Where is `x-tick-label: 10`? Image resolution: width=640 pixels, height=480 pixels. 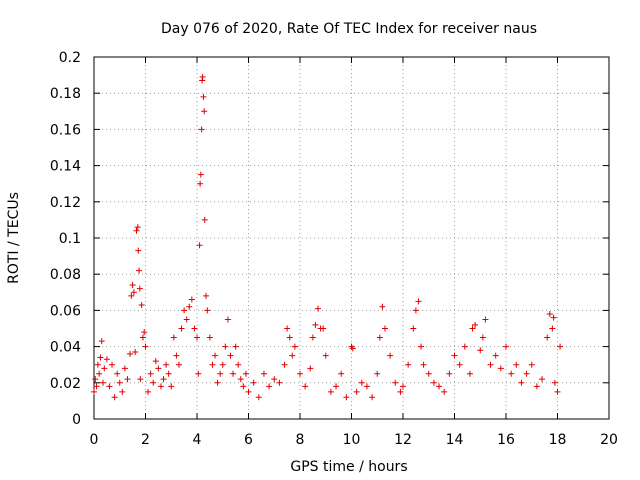 x-tick-label: 10 is located at coordinates (352, 440).